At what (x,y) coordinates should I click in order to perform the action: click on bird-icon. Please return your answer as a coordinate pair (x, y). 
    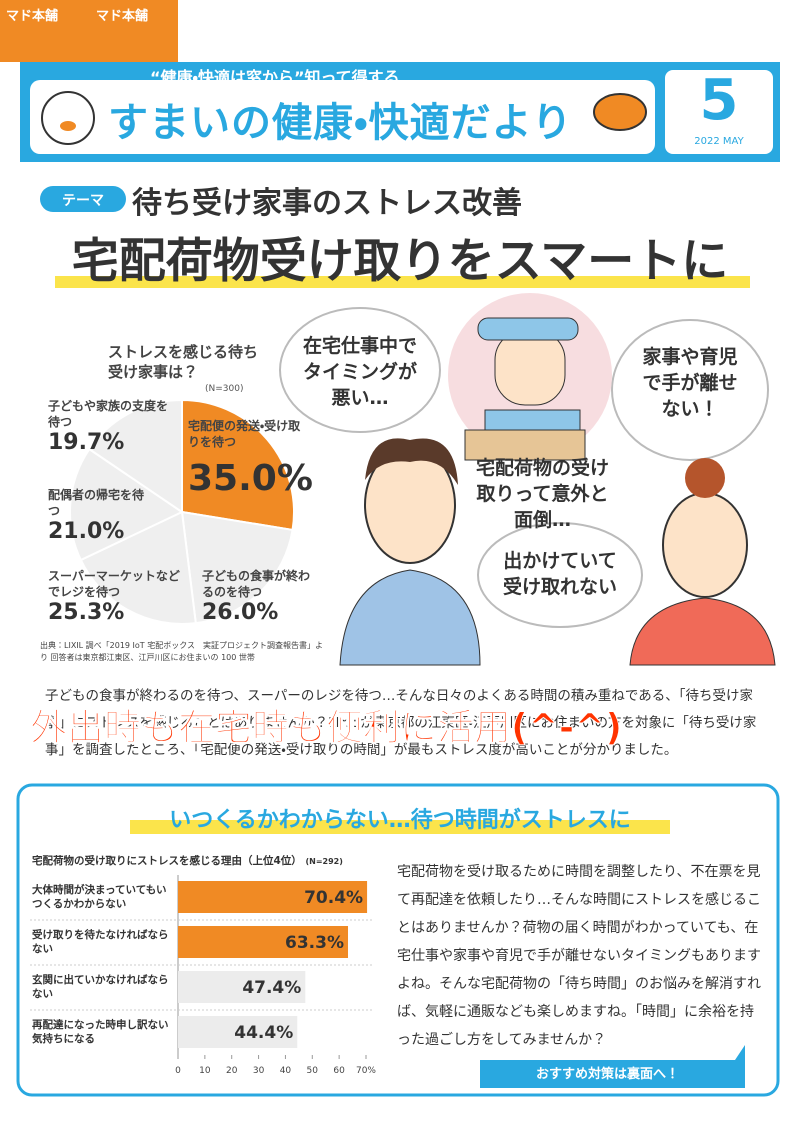
    Looking at the image, I should click on (68, 118).